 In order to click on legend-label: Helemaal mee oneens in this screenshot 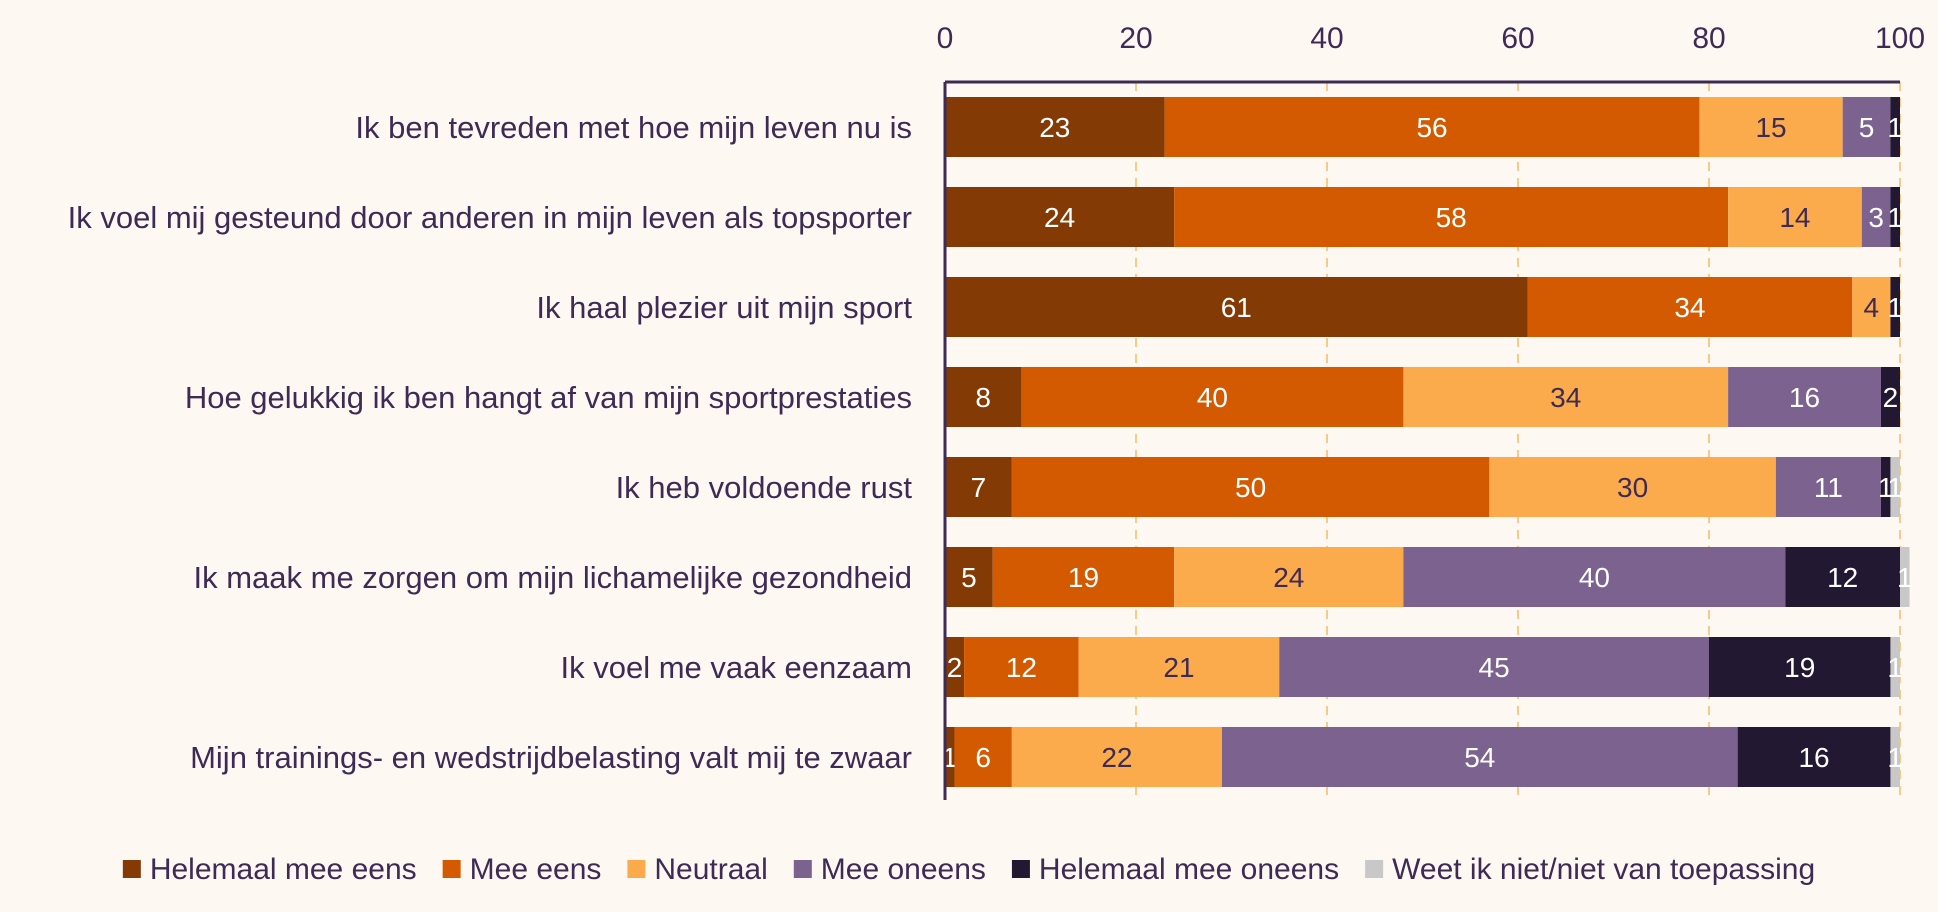, I will do `click(1189, 869)`.